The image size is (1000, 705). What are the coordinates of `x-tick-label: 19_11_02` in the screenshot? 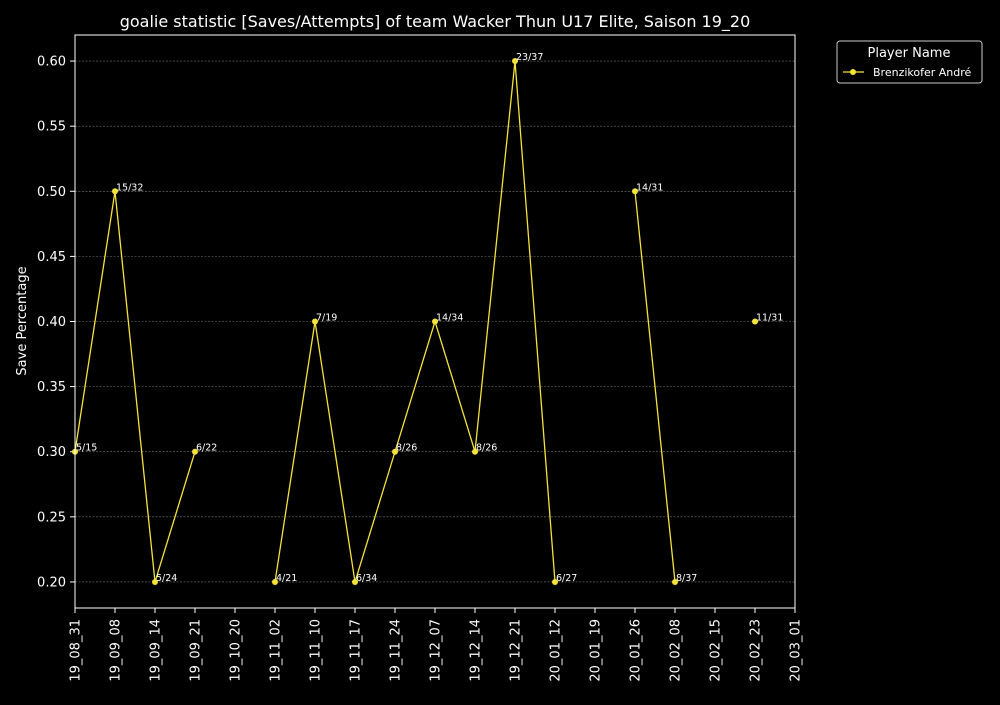 It's located at (276, 650).